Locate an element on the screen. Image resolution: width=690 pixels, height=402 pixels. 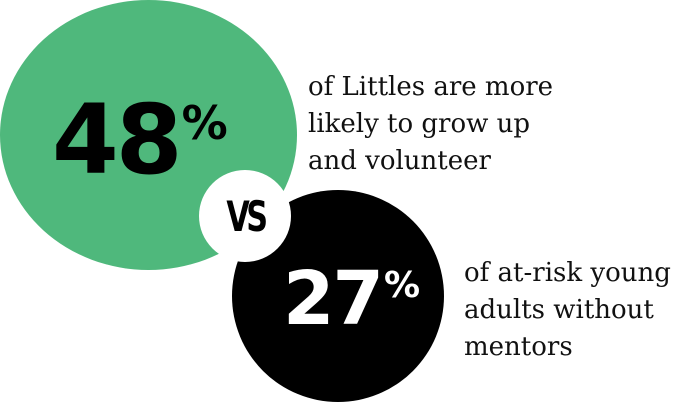
stat-littles-percent-sign: % is located at coordinates (204, 123).